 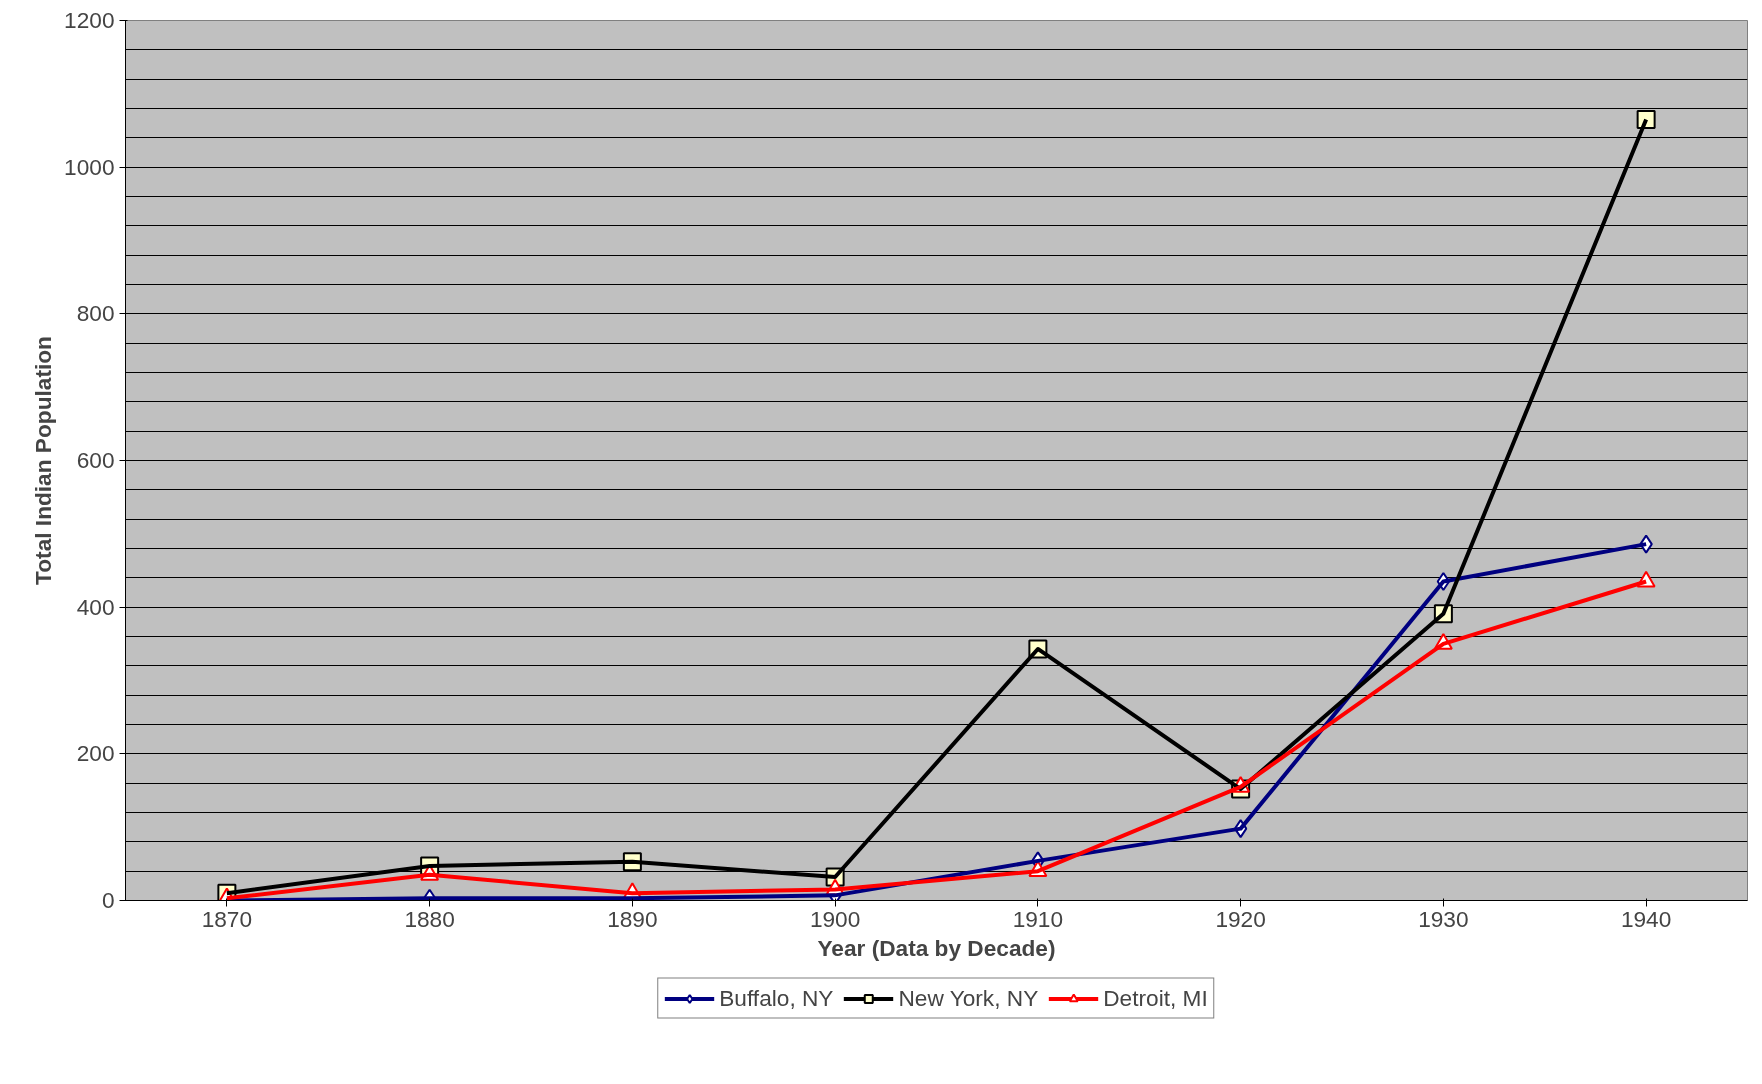 I want to click on x-tick-label: 1940, so click(x=1646, y=918).